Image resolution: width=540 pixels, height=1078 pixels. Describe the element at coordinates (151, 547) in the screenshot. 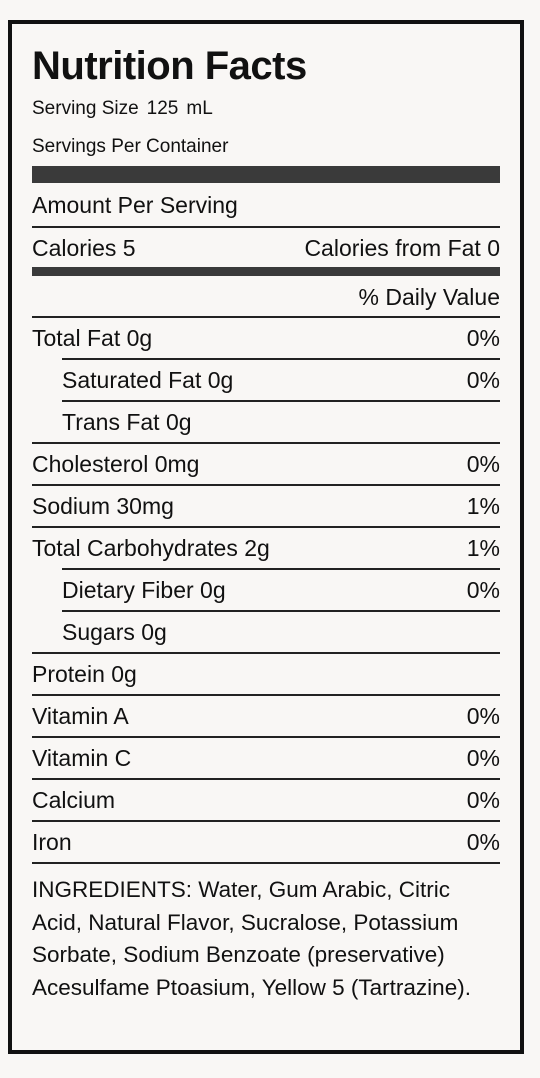

I see `nutrient-name: Total Carbohydrates 2g` at that location.